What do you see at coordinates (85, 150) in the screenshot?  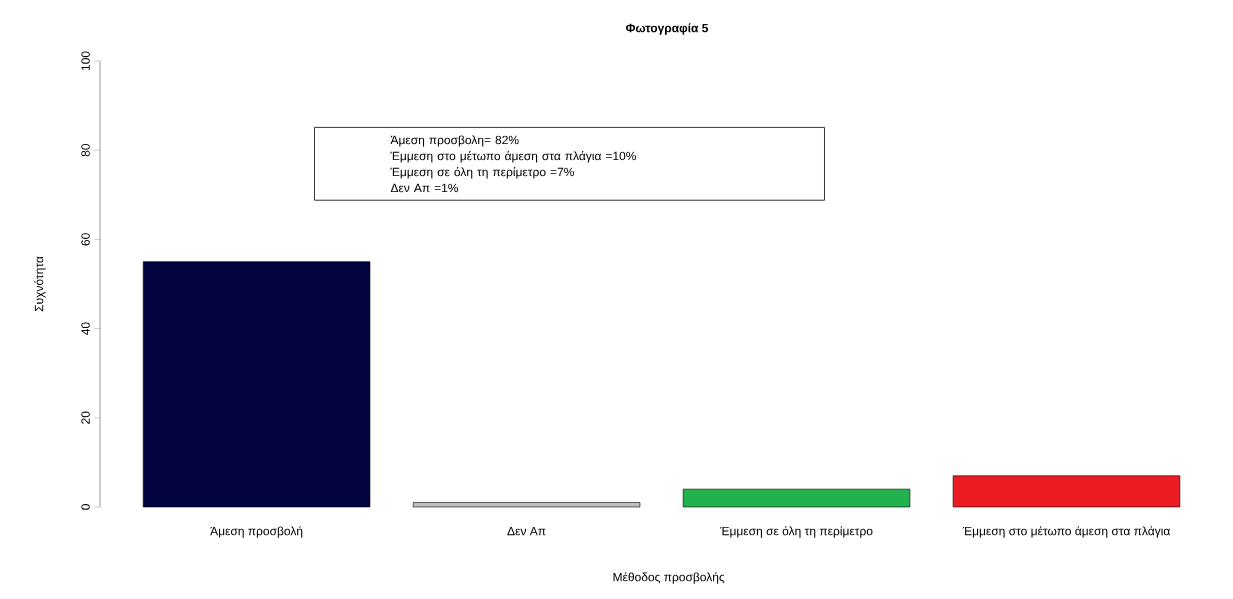 I see `y-tick-label: 80` at bounding box center [85, 150].